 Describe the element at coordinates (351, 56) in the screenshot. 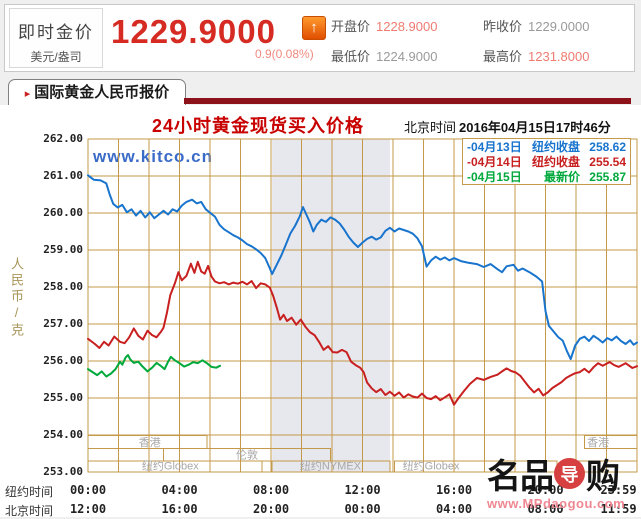

I see `quote-label: 最低价` at that location.